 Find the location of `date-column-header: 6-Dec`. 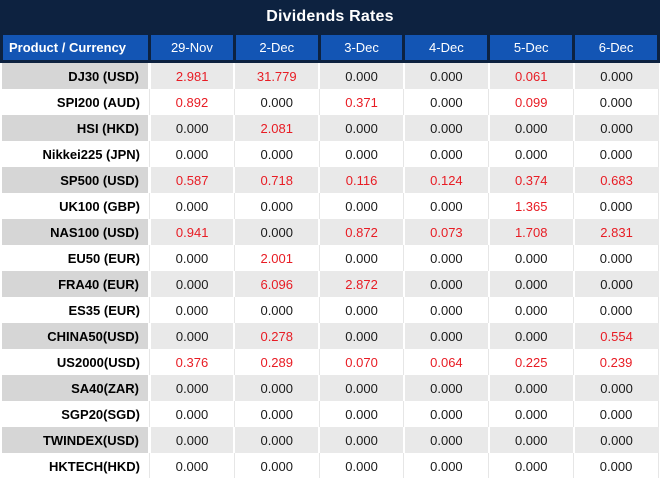

date-column-header: 6-Dec is located at coordinates (616, 48).